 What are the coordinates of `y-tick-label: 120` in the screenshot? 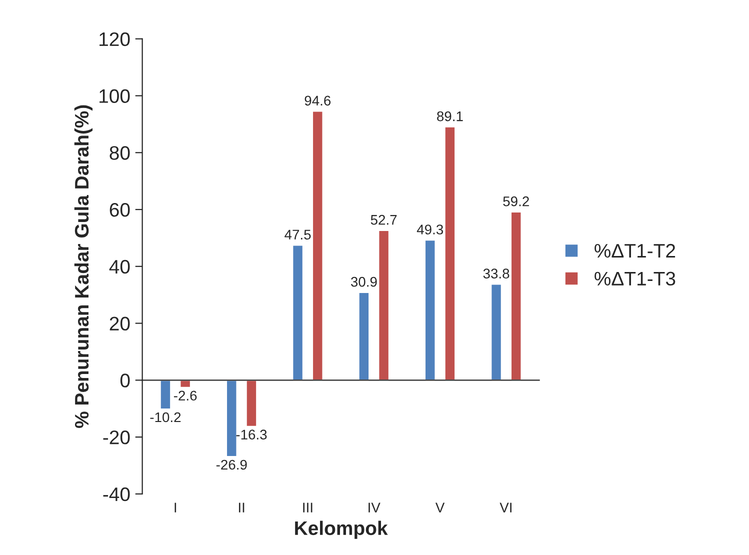 It's located at (115, 39).